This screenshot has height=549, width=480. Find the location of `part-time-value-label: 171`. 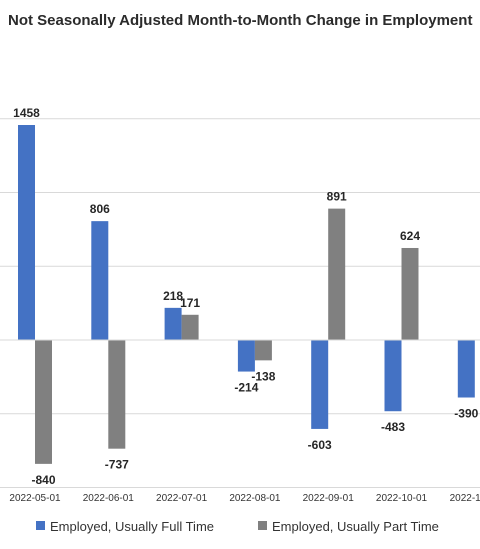

part-time-value-label: 171 is located at coordinates (190, 303).